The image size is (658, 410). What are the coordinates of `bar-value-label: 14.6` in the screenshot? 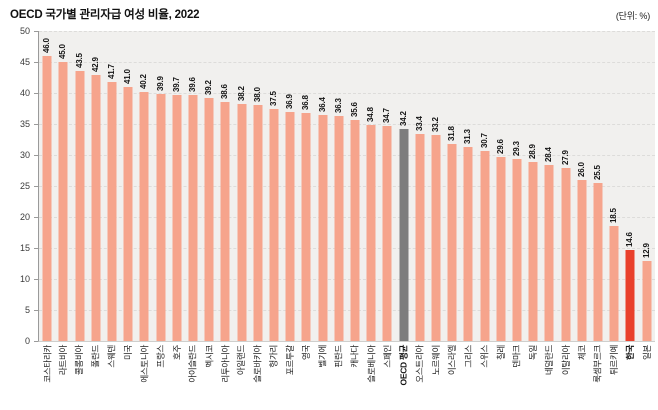 It's located at (630, 240).